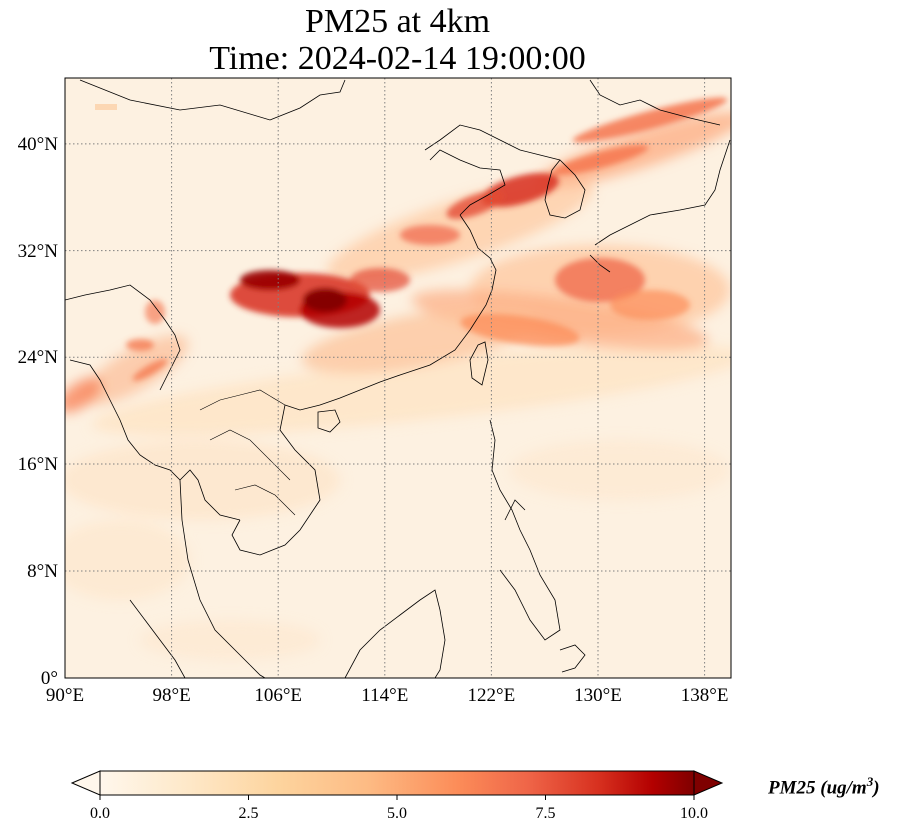  I want to click on colorbar-label: PM25 (ug/m3), so click(824, 786).